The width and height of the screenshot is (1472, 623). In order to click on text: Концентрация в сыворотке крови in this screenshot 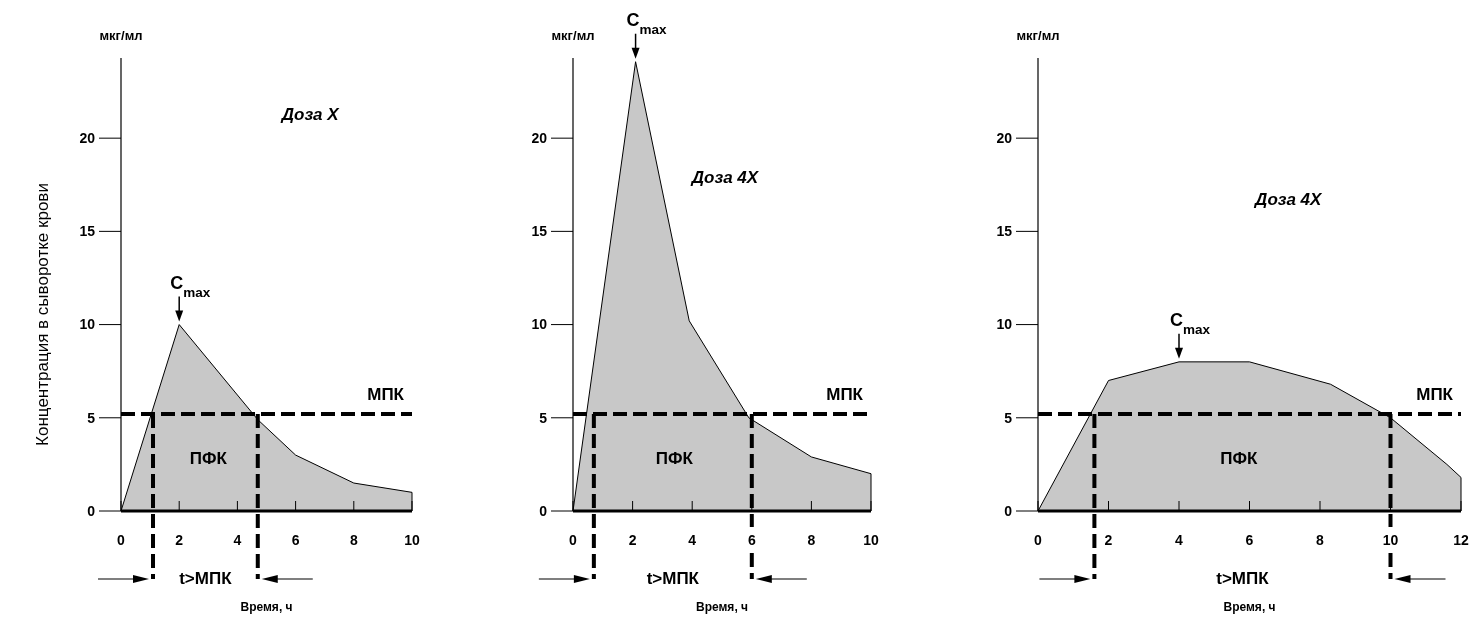, I will do `click(42, 314)`.